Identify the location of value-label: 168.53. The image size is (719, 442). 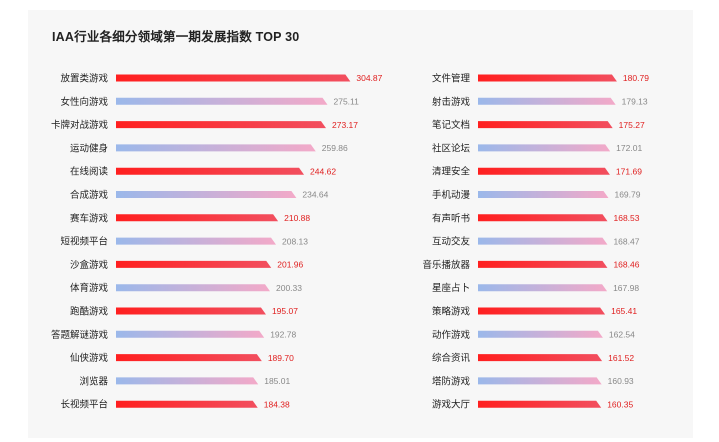
(627, 218).